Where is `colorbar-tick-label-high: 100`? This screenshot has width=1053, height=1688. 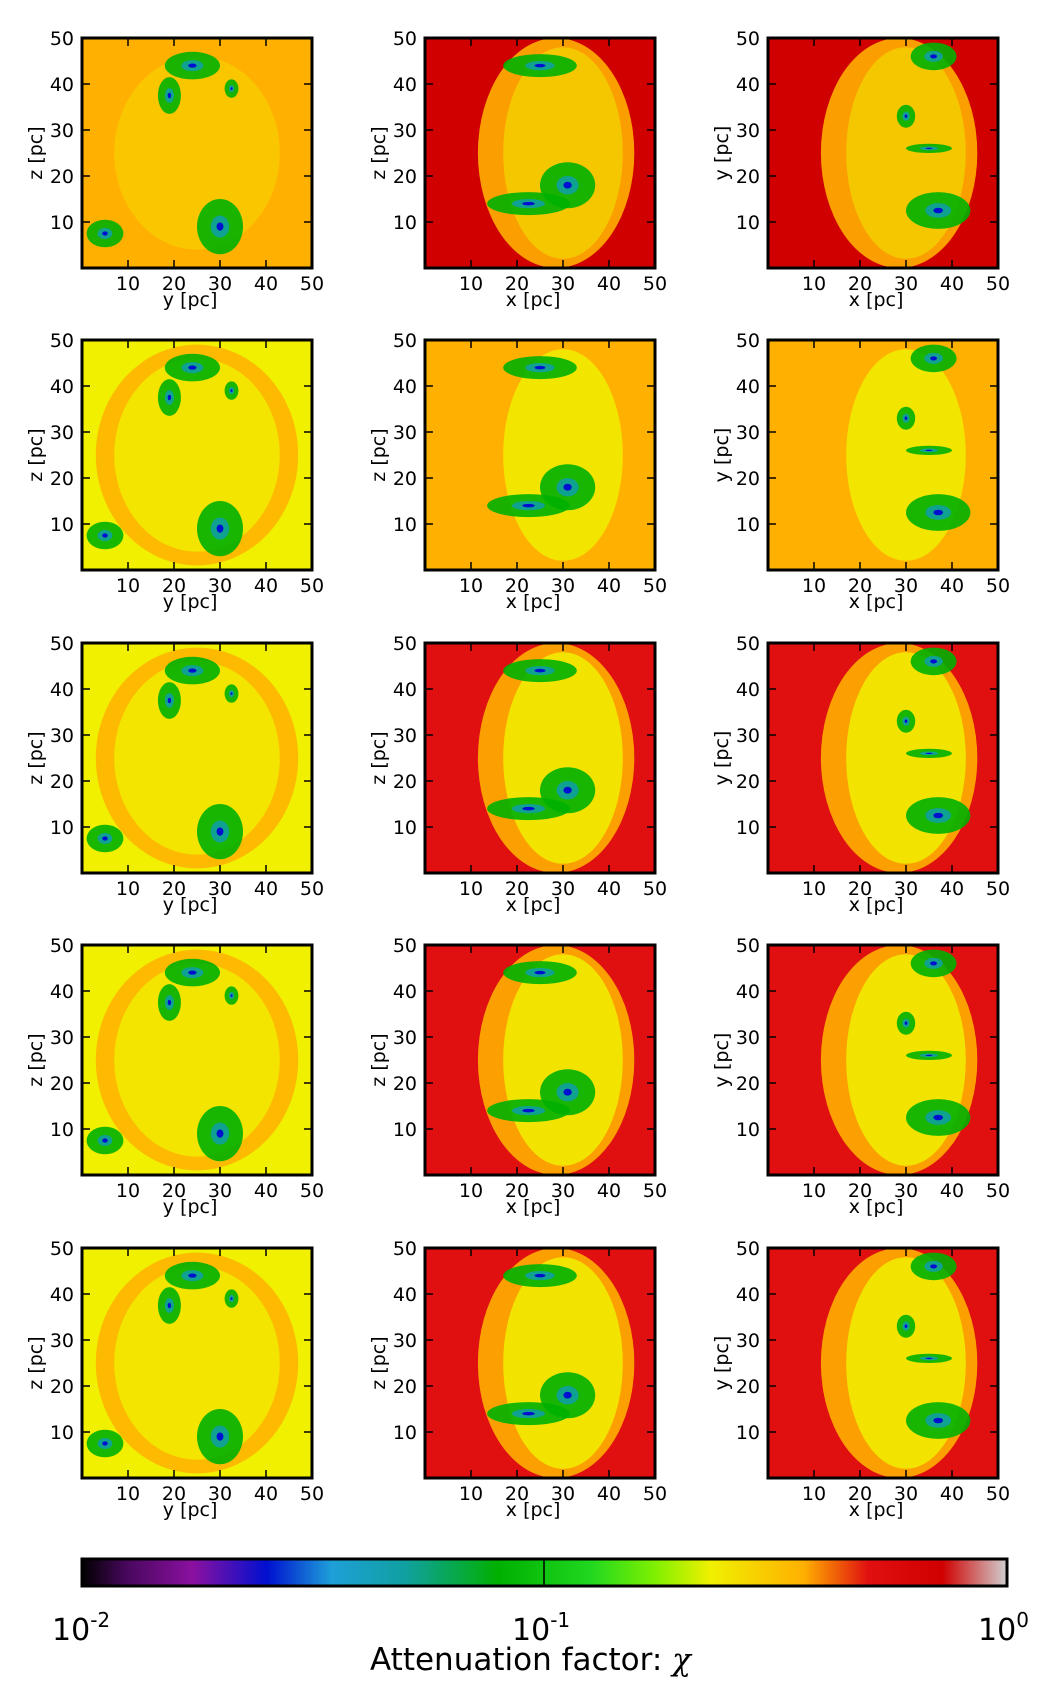
colorbar-tick-label-high: 100 is located at coordinates (1003, 1628).